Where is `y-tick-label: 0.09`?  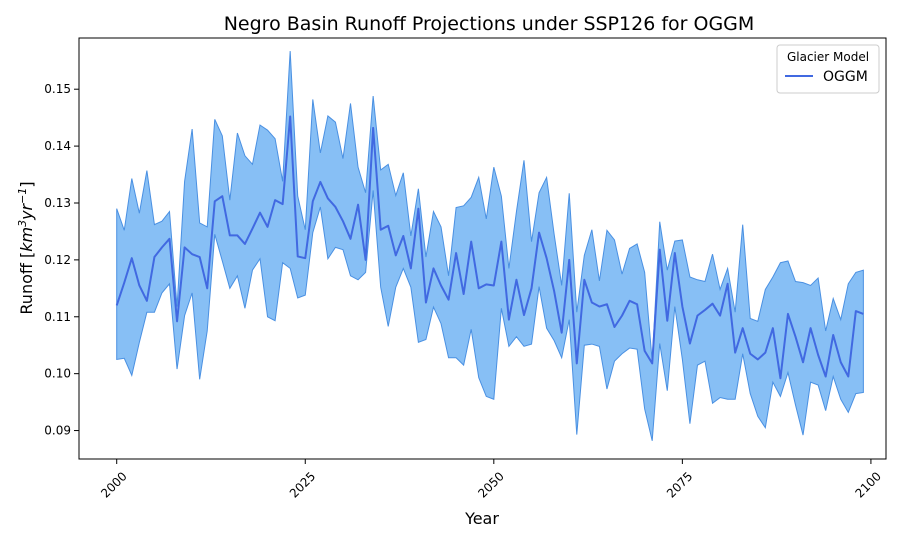 y-tick-label: 0.09 is located at coordinates (57, 431).